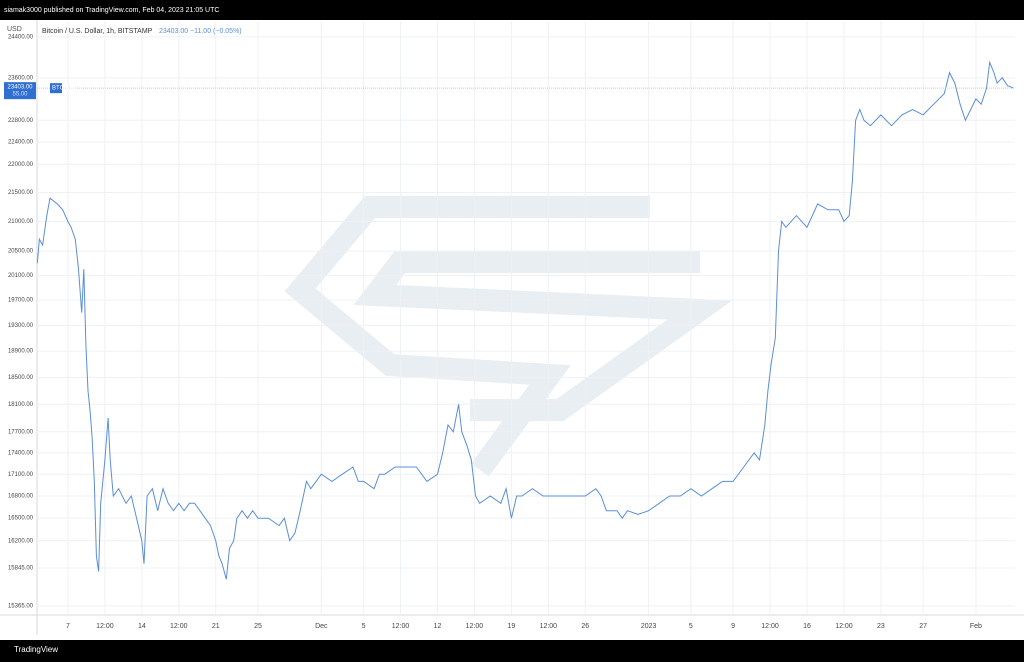 The width and height of the screenshot is (1024, 662). What do you see at coordinates (21, 121) in the screenshot?
I see `y-tick-label: 22800.00` at bounding box center [21, 121].